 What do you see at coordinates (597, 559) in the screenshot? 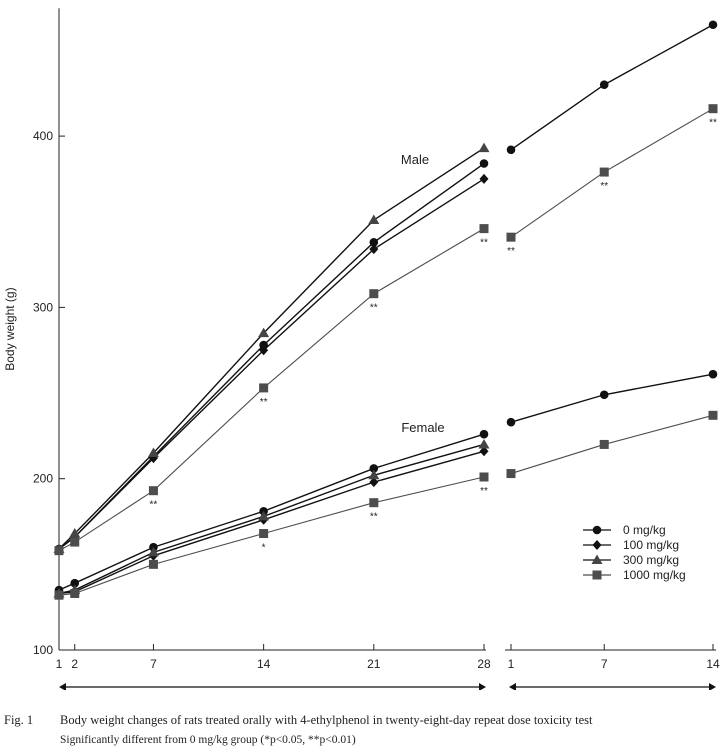
I see `legend-marker-triangle` at bounding box center [597, 559].